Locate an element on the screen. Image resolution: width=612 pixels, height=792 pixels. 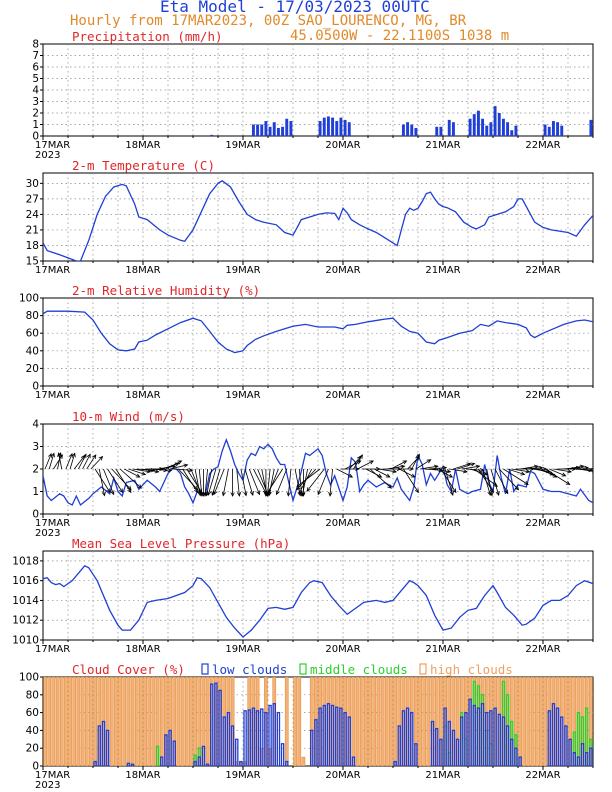
panel-title: 2-m Temperature (C) is located at coordinates (143, 165).